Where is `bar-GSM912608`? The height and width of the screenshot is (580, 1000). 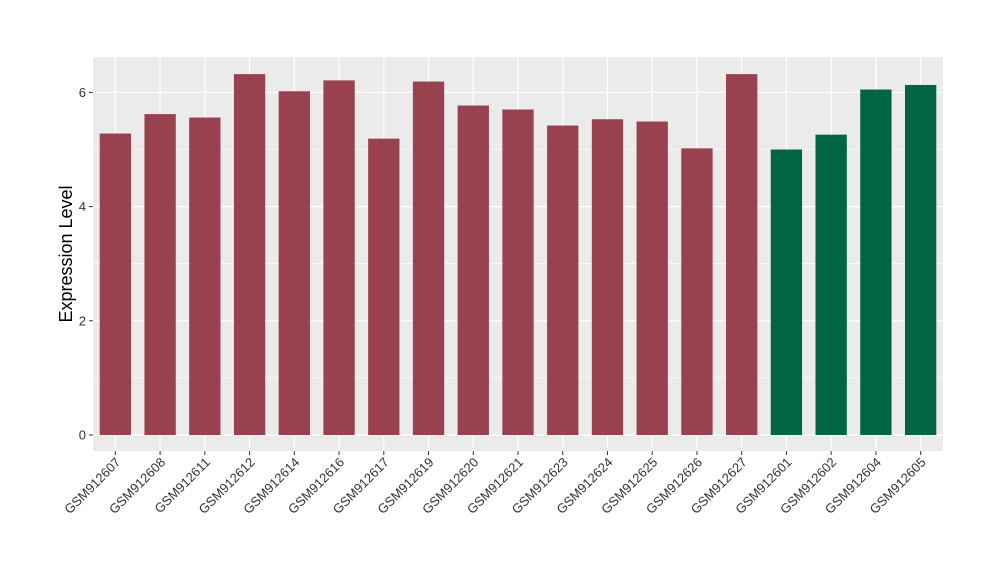 bar-GSM912608 is located at coordinates (160, 275).